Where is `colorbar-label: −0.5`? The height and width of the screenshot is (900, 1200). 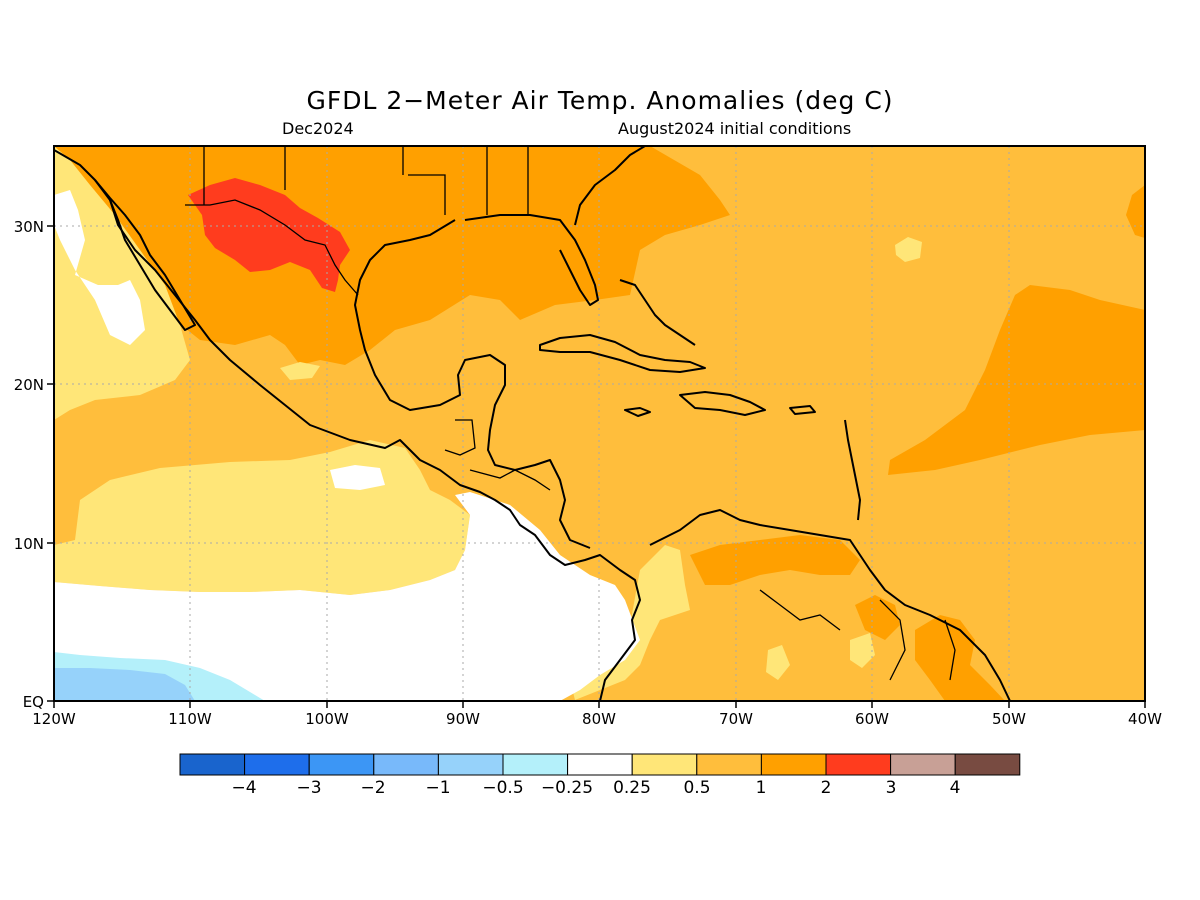
colorbar-label: −0.5 is located at coordinates (502, 788).